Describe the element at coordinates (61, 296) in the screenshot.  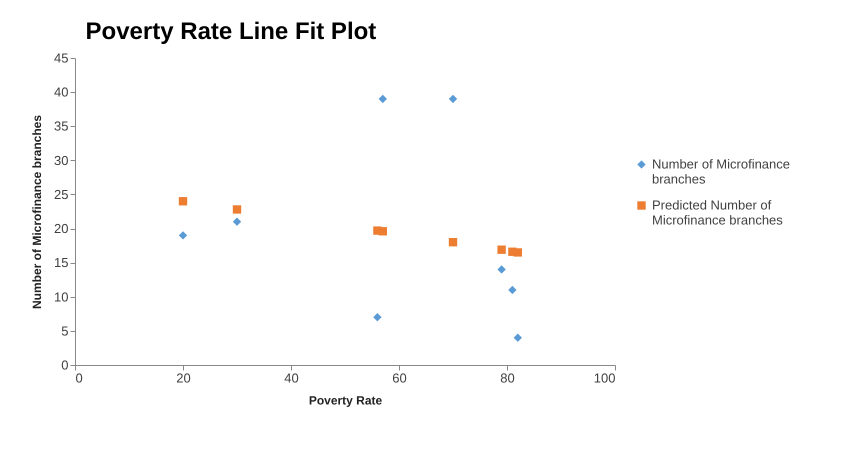
I see `y-tick-label: 10` at that location.